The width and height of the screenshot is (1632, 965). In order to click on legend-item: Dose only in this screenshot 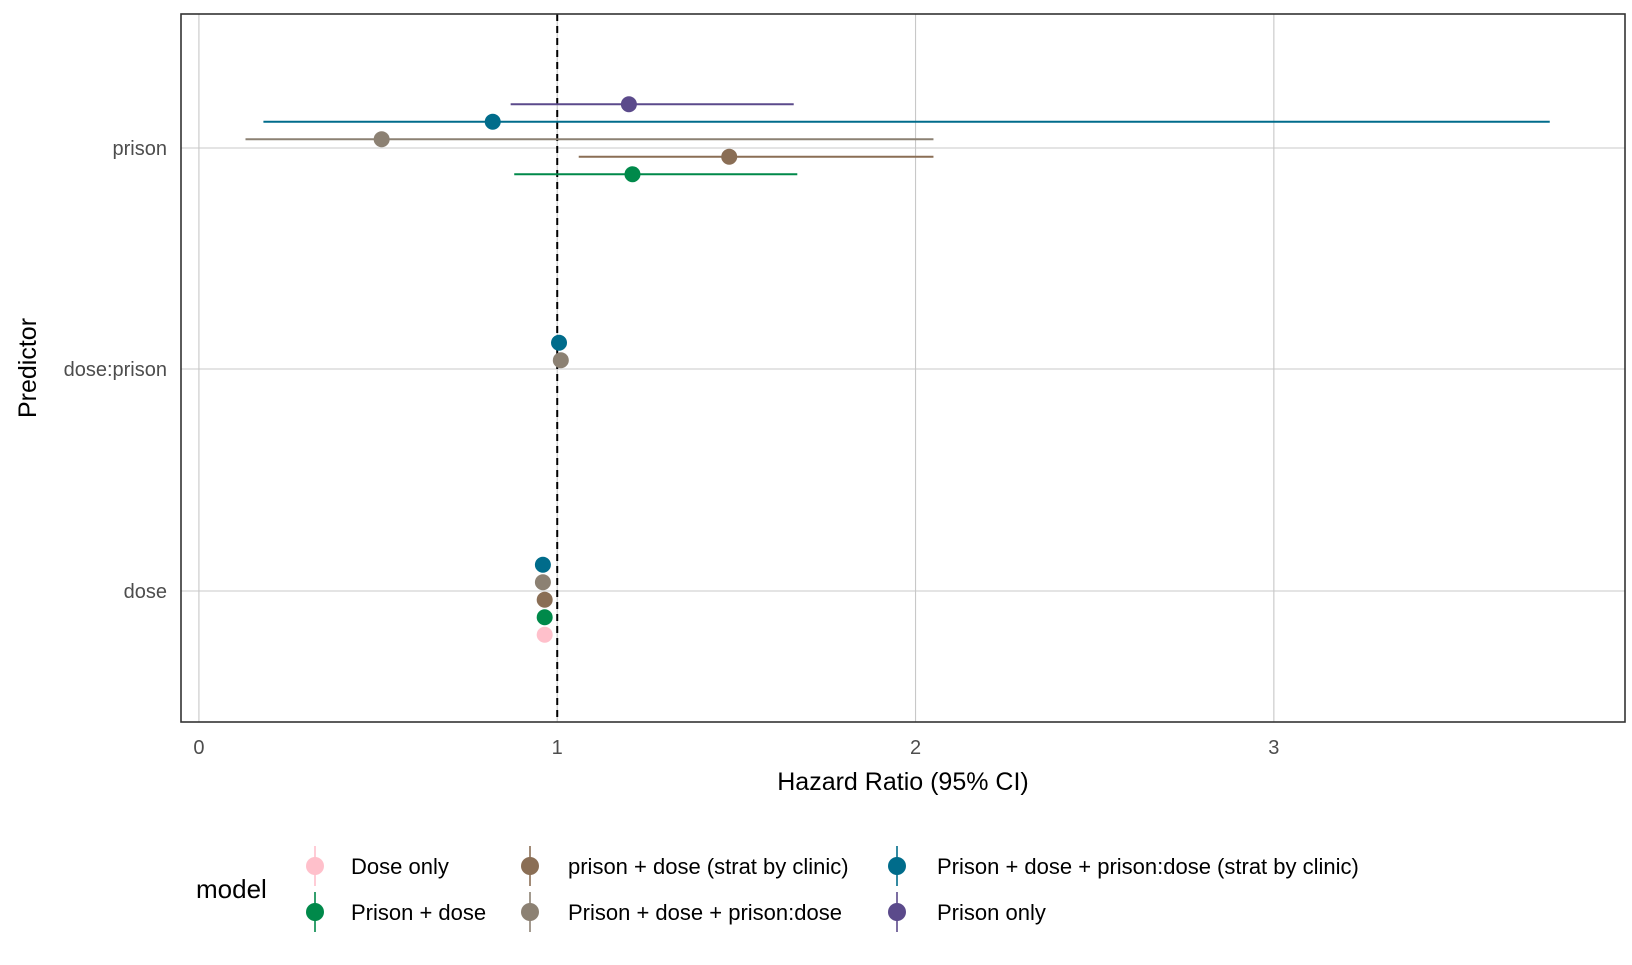, I will do `click(377, 866)`.